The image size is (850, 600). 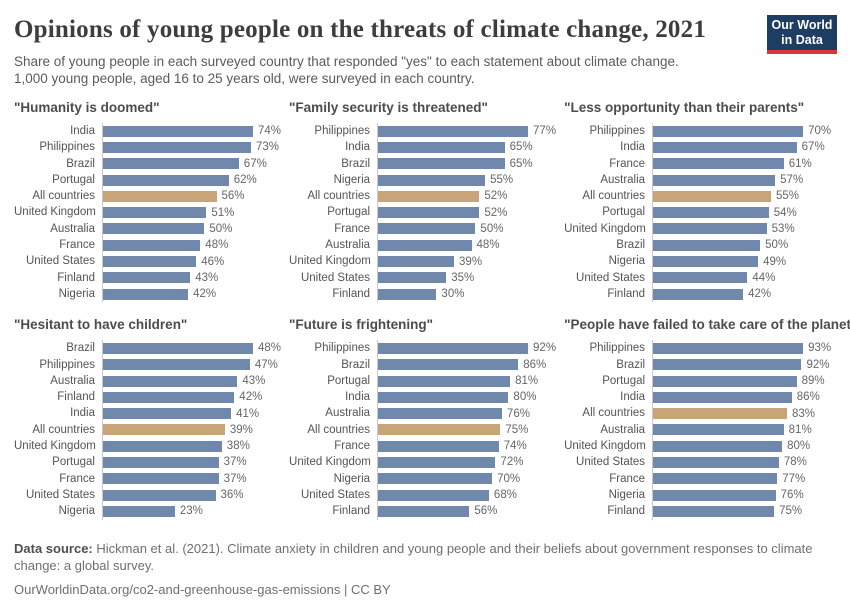 What do you see at coordinates (53, 548) in the screenshot?
I see `data-source-label: Data source:` at bounding box center [53, 548].